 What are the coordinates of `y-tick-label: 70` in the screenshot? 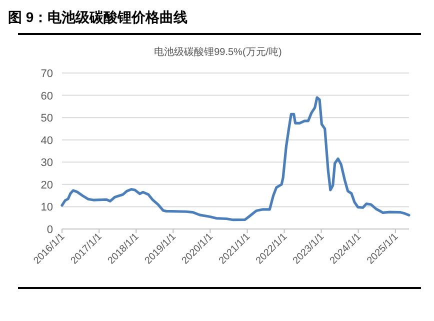 It's located at (46, 74).